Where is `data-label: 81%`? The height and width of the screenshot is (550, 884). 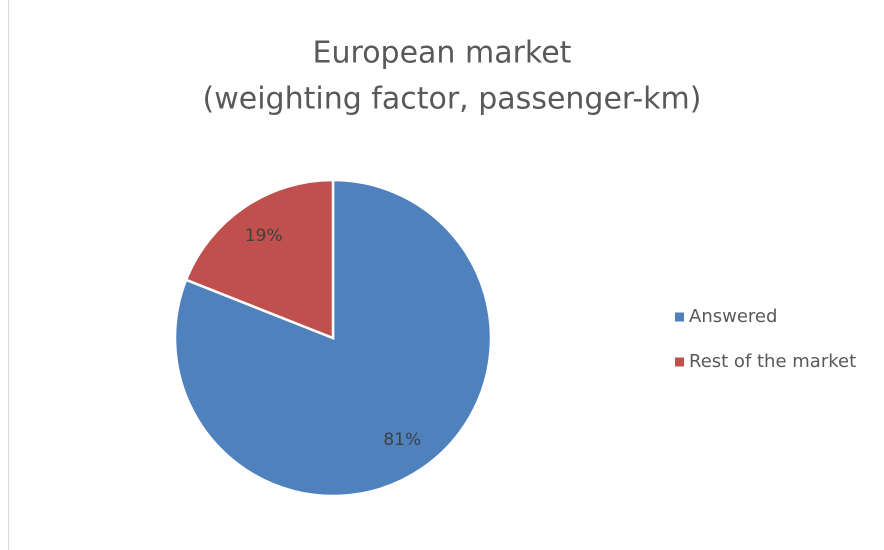 data-label: 81% is located at coordinates (402, 440).